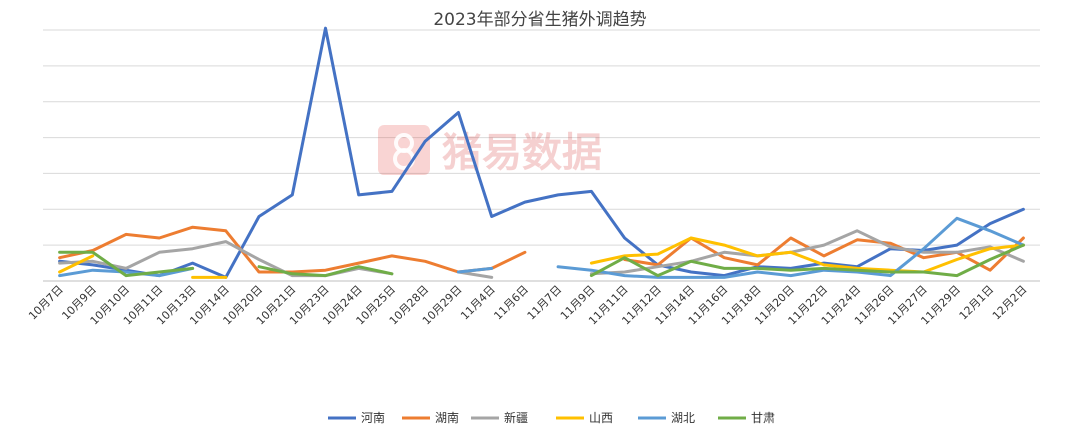  What do you see at coordinates (601, 418) in the screenshot?
I see `legend-label: 山西` at bounding box center [601, 418].